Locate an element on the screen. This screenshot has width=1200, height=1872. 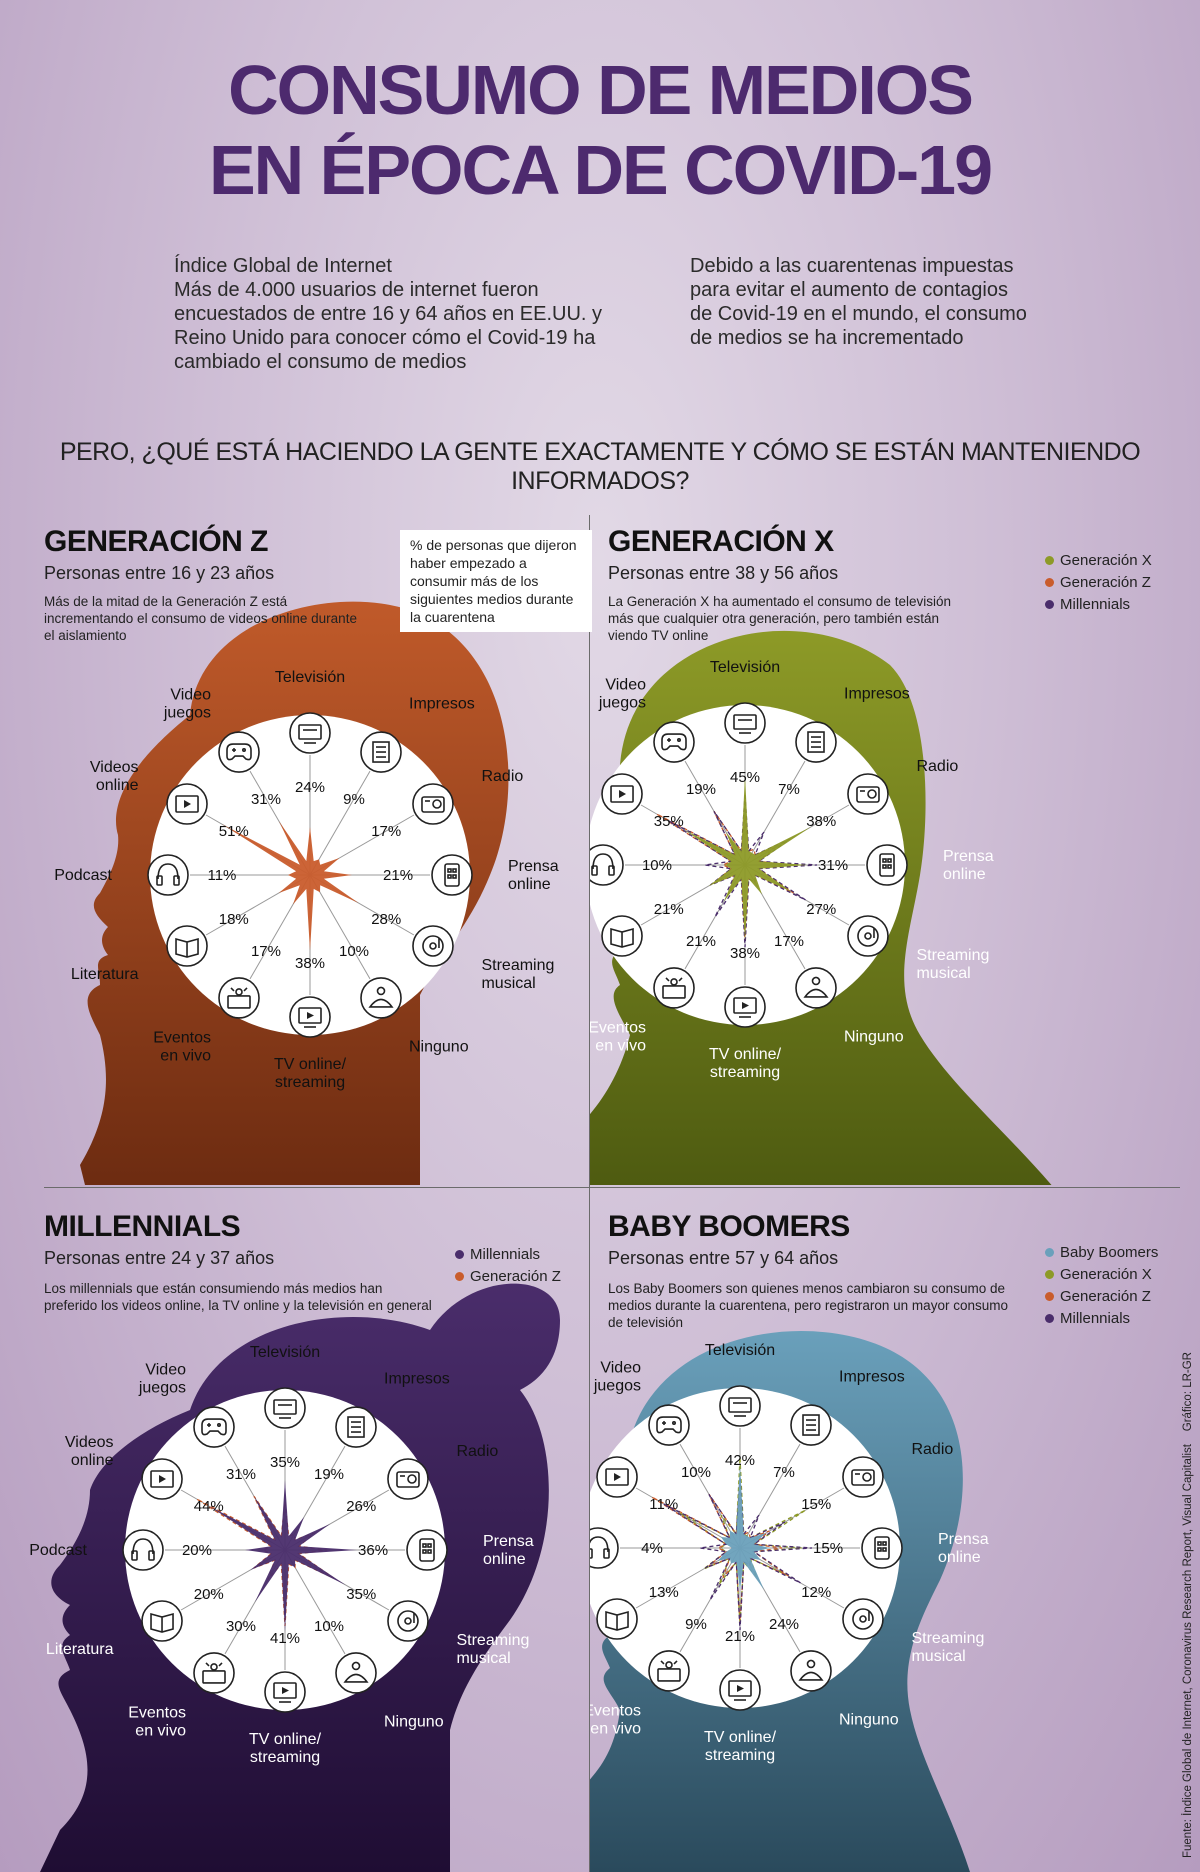
video-icon is located at coordinates (187, 804).